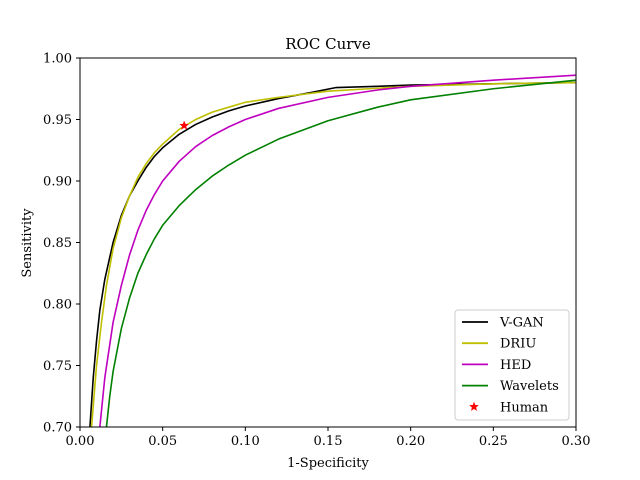  What do you see at coordinates (515, 365) in the screenshot?
I see `legend-hed-label: HED` at bounding box center [515, 365].